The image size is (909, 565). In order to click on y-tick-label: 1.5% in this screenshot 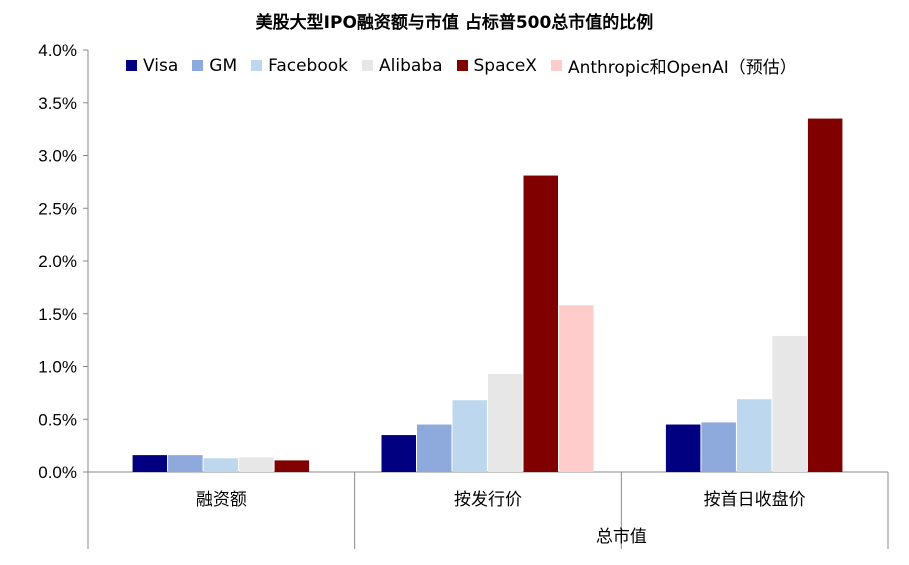, I will do `click(57, 314)`.